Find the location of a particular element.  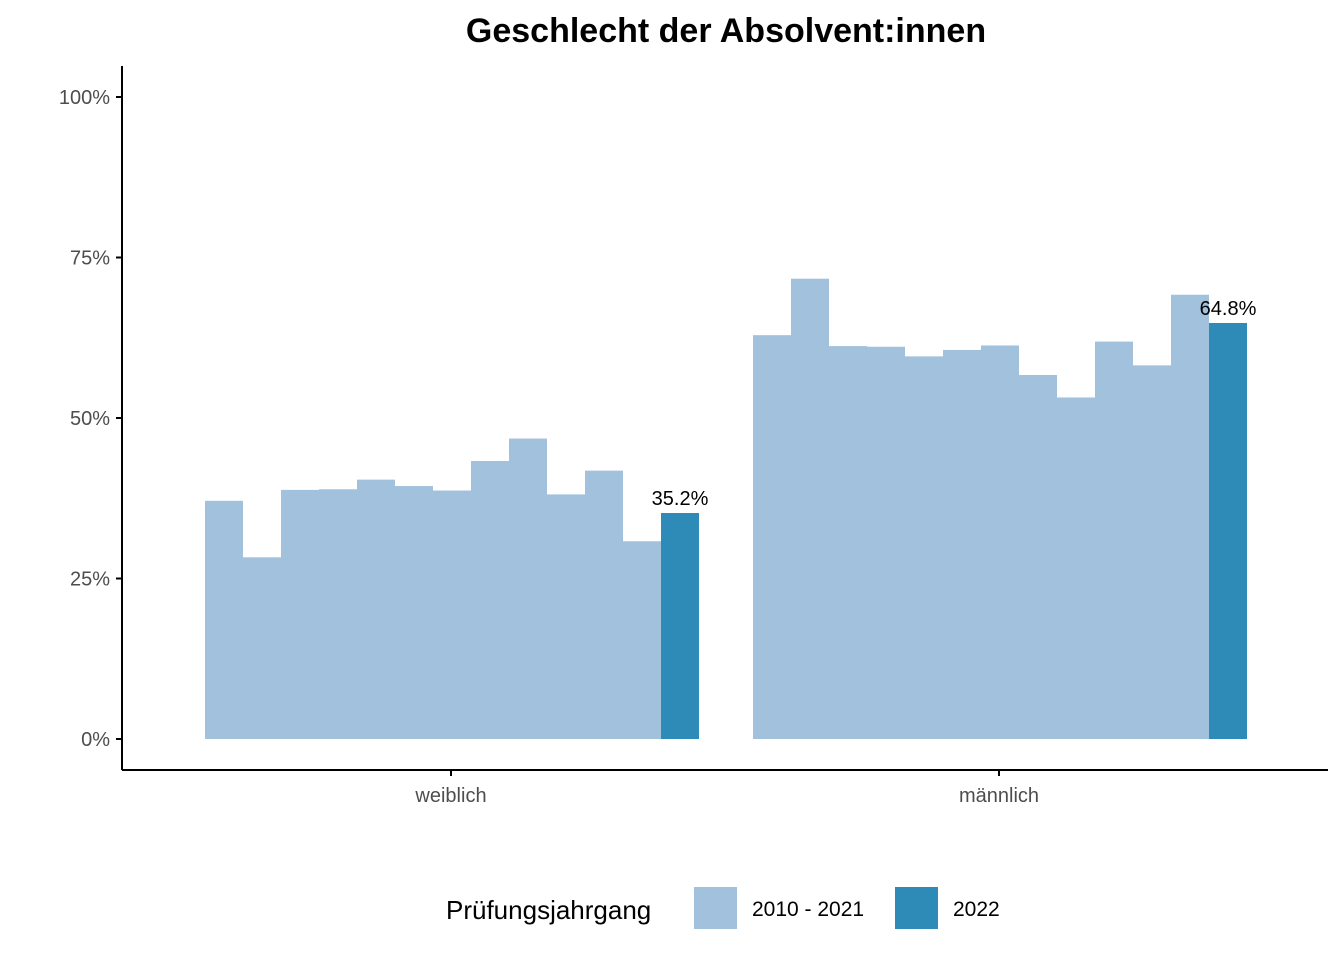

y-tick-label-50%: 50% is located at coordinates (90, 419).